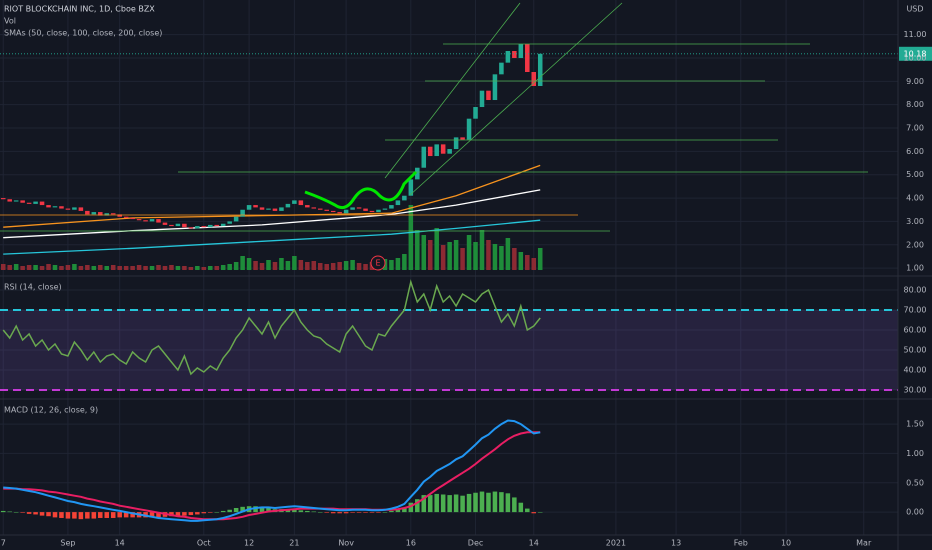 Image resolution: width=932 pixels, height=550 pixels. Describe the element at coordinates (475, 543) in the screenshot. I see `x-tick-label: Dec` at that location.